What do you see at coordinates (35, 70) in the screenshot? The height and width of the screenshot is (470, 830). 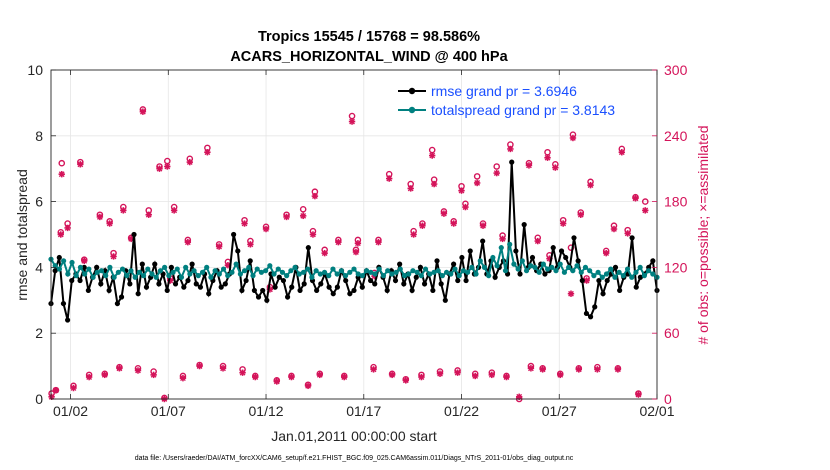 I see `y-tick-label: 10` at bounding box center [35, 70].